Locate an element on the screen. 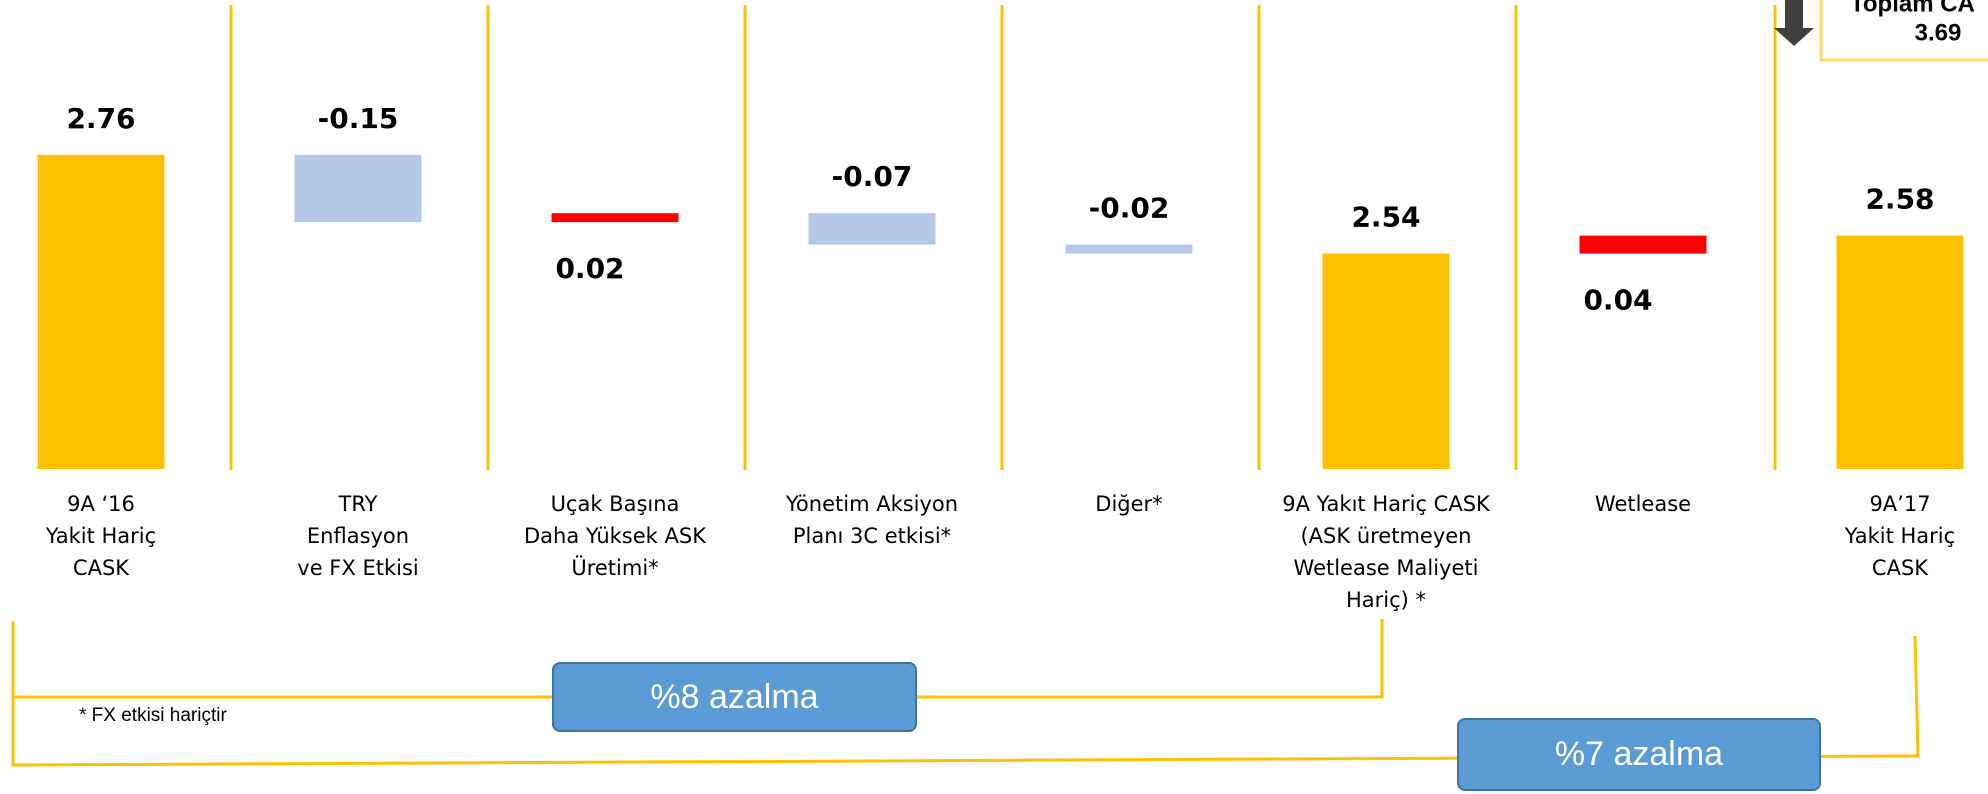 The height and width of the screenshot is (794, 1988). corner-title: Toplam CA is located at coordinates (1912, 8).